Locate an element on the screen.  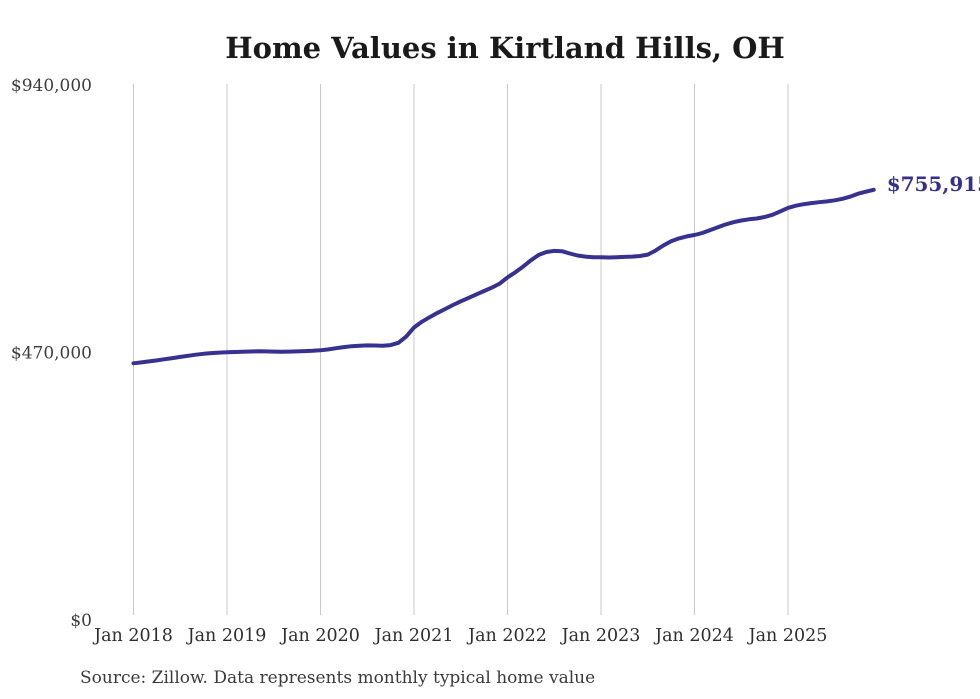
end-value-label: $755,915 is located at coordinates (933, 184).